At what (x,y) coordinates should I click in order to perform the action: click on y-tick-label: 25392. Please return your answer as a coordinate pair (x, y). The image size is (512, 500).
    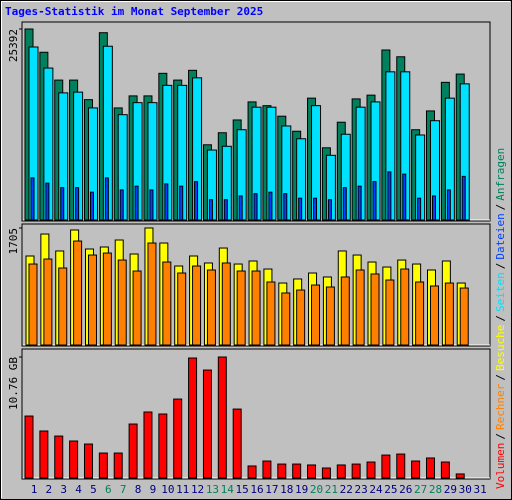
    Looking at the image, I should click on (13, 45).